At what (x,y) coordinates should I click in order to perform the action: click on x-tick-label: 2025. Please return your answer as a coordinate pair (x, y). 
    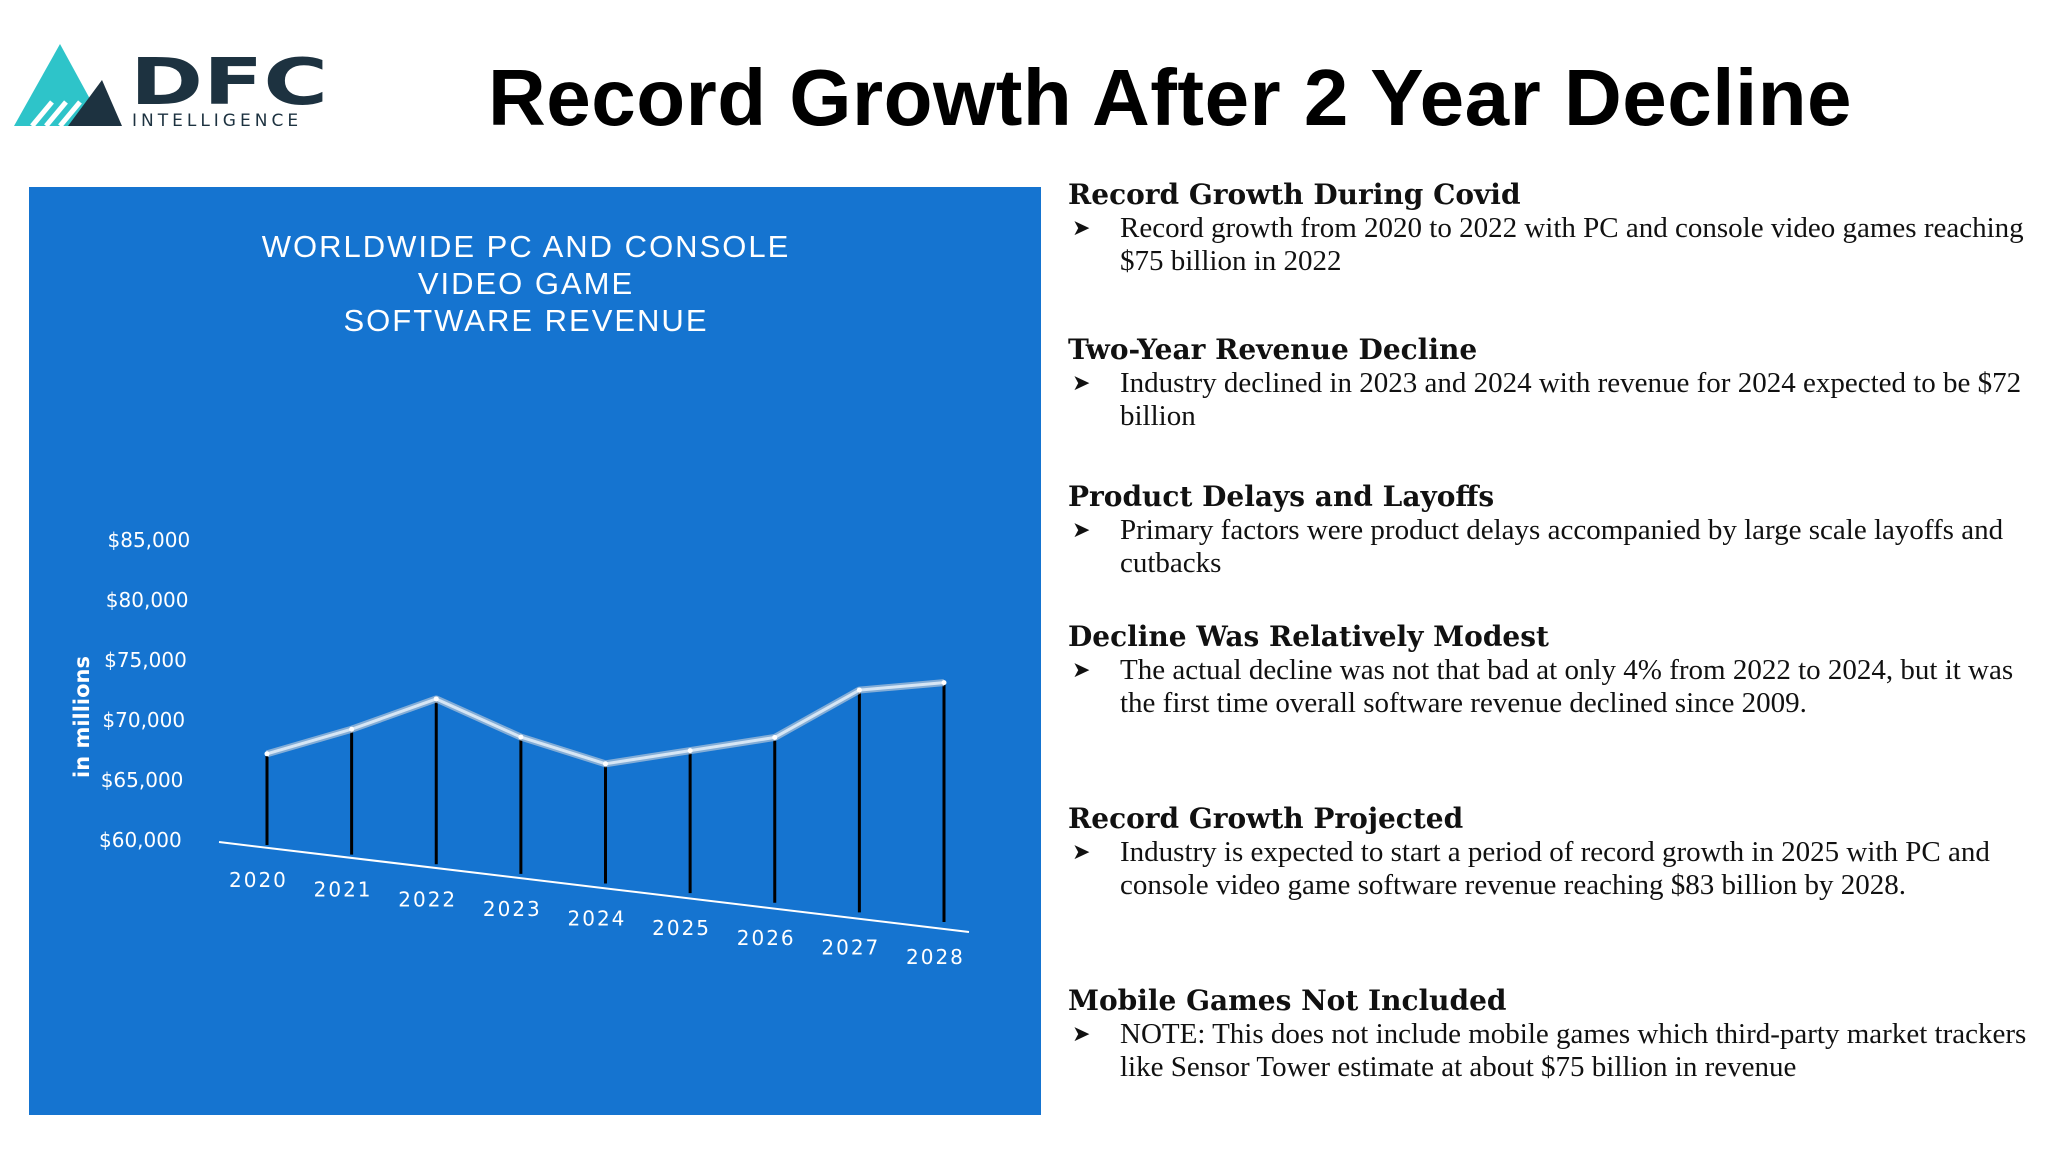
    Looking at the image, I should click on (681, 928).